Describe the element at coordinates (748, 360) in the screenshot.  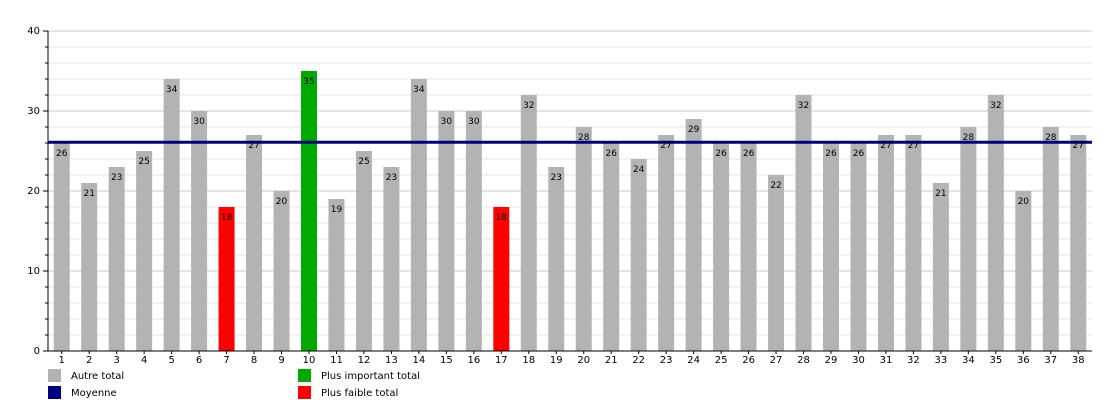
I see `x-tick-label: 26` at that location.